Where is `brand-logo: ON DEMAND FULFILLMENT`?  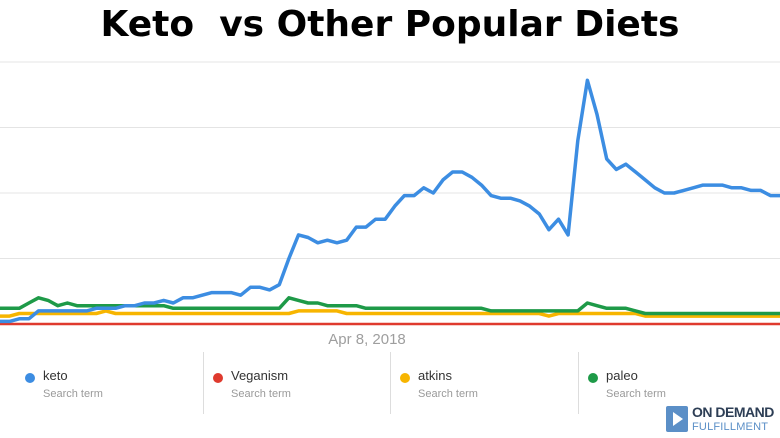 brand-logo: ON DEMAND FULFILLMENT is located at coordinates (722, 420).